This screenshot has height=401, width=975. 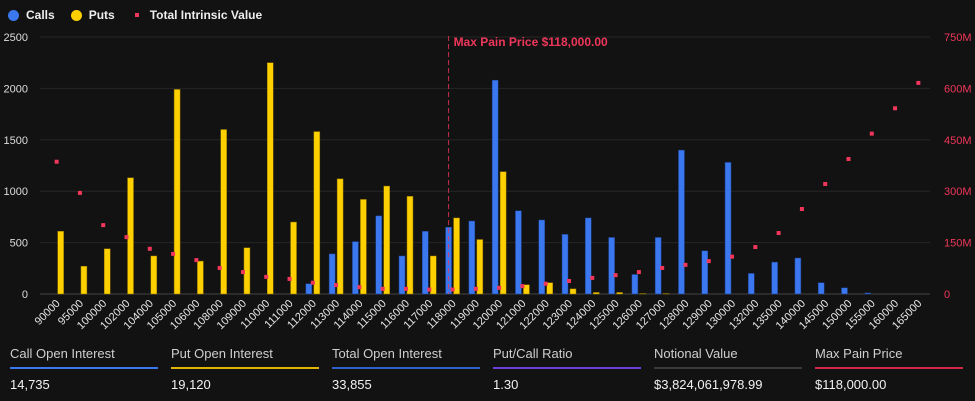 What do you see at coordinates (533, 353) in the screenshot?
I see `stat-label: Put/Call Ratio` at bounding box center [533, 353].